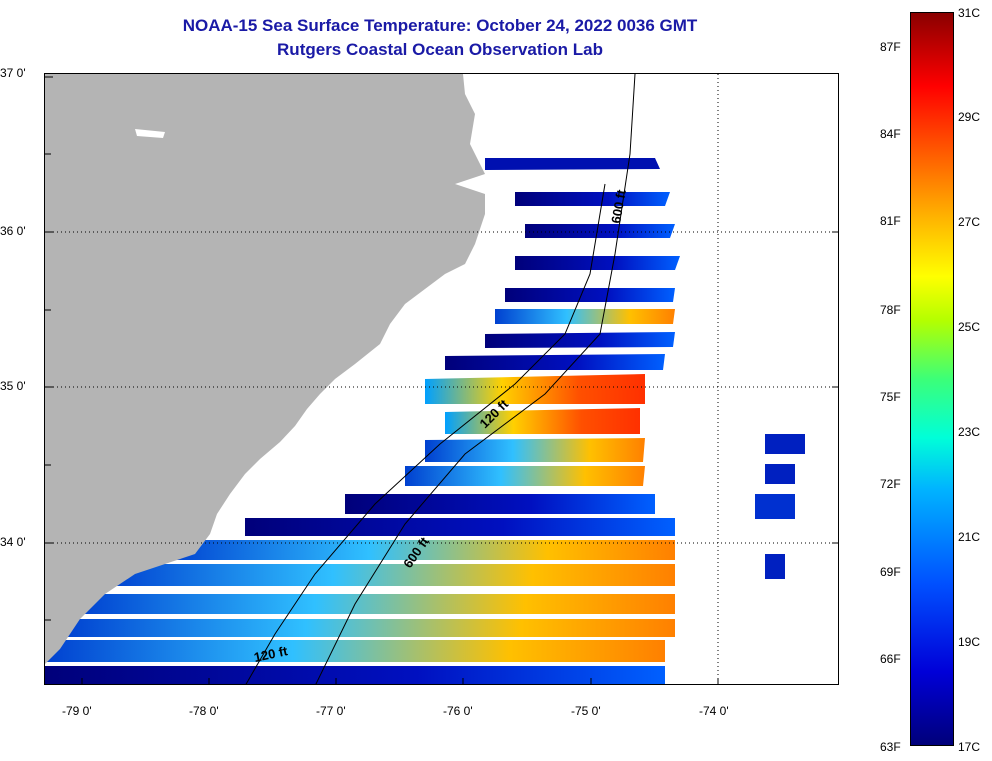 This screenshot has height=761, width=992. I want to click on temperature-colorbar, so click(932, 379).